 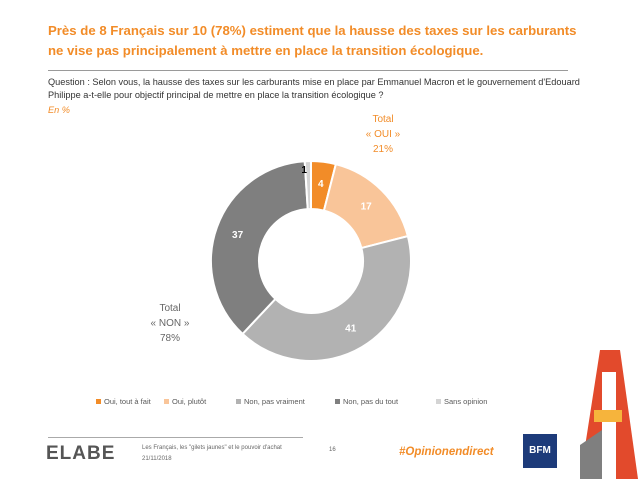 What do you see at coordinates (383, 149) in the screenshot?
I see `total-oui-line-3: 21%` at bounding box center [383, 149].